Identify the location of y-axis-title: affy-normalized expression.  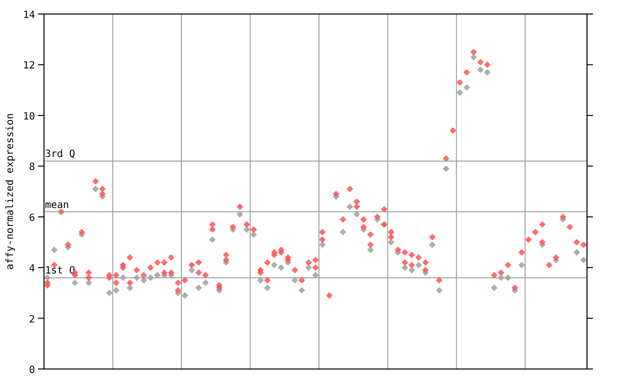
(10, 191).